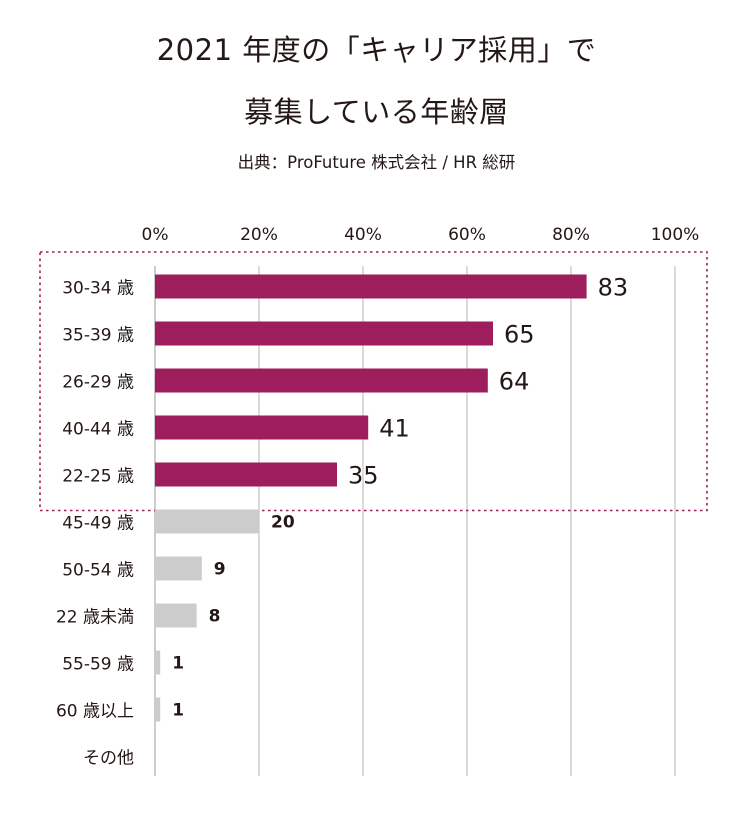 The height and width of the screenshot is (816, 753). Describe the element at coordinates (283, 523) in the screenshot. I see `value-label: 20` at that location.